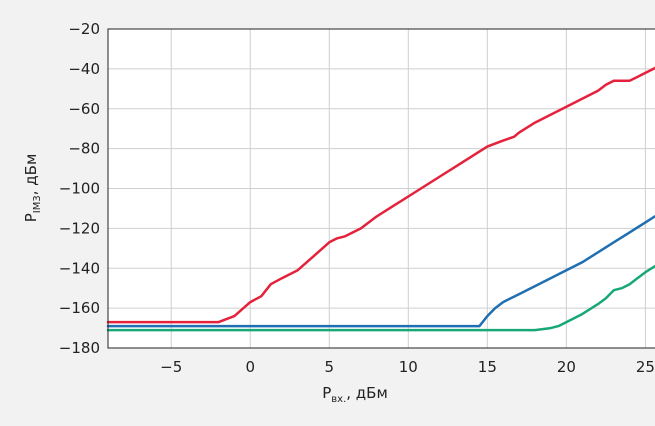 This screenshot has width=655, height=426. I want to click on x-axis-label: Pвх., дБм, so click(355, 394).